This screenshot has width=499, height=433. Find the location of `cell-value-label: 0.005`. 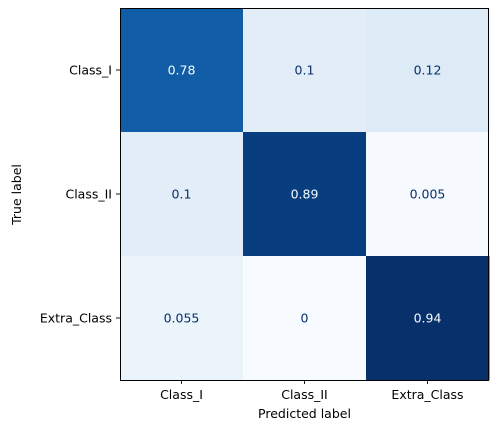

cell-value-label: 0.005 is located at coordinates (428, 194).